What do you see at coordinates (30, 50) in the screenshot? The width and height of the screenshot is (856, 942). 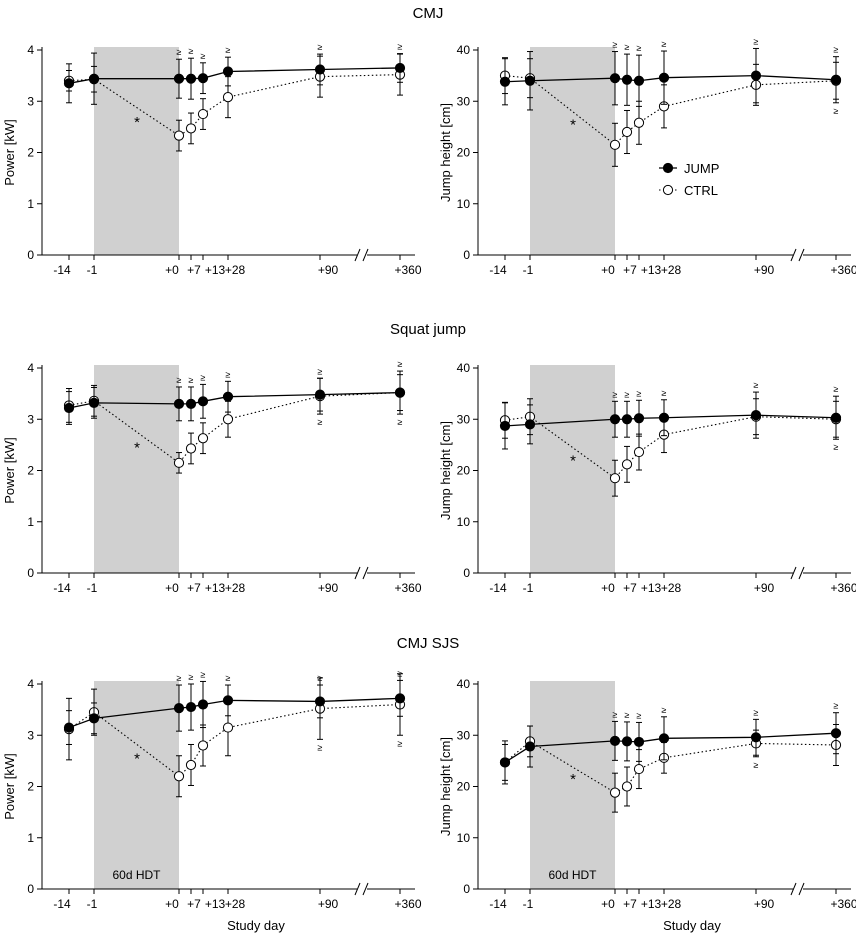 I see `y-tick-label: 4` at bounding box center [30, 50].